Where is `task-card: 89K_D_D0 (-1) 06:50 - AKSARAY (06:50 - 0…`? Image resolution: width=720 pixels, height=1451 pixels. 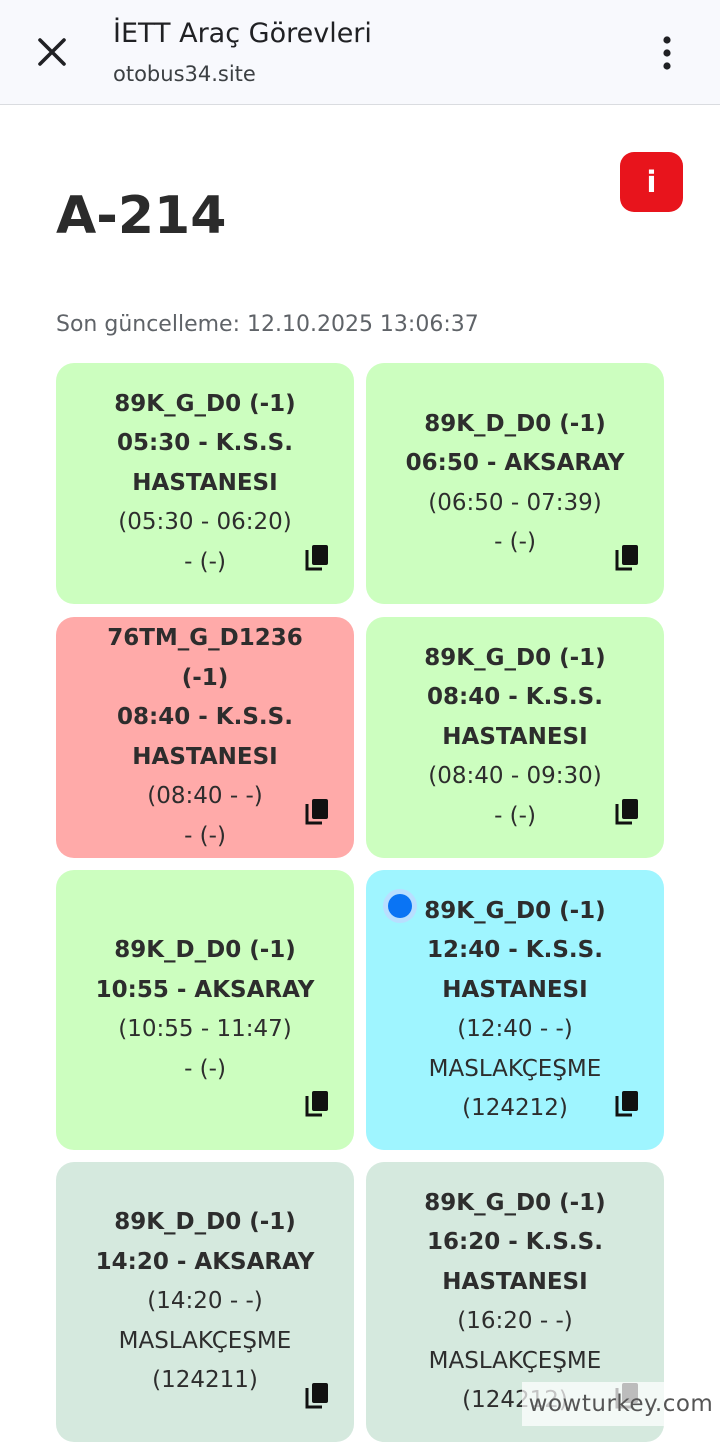 task-card: 89K_D_D0 (-1) 06:50 - AKSARAY (06:50 - 0… is located at coordinates (515, 483).